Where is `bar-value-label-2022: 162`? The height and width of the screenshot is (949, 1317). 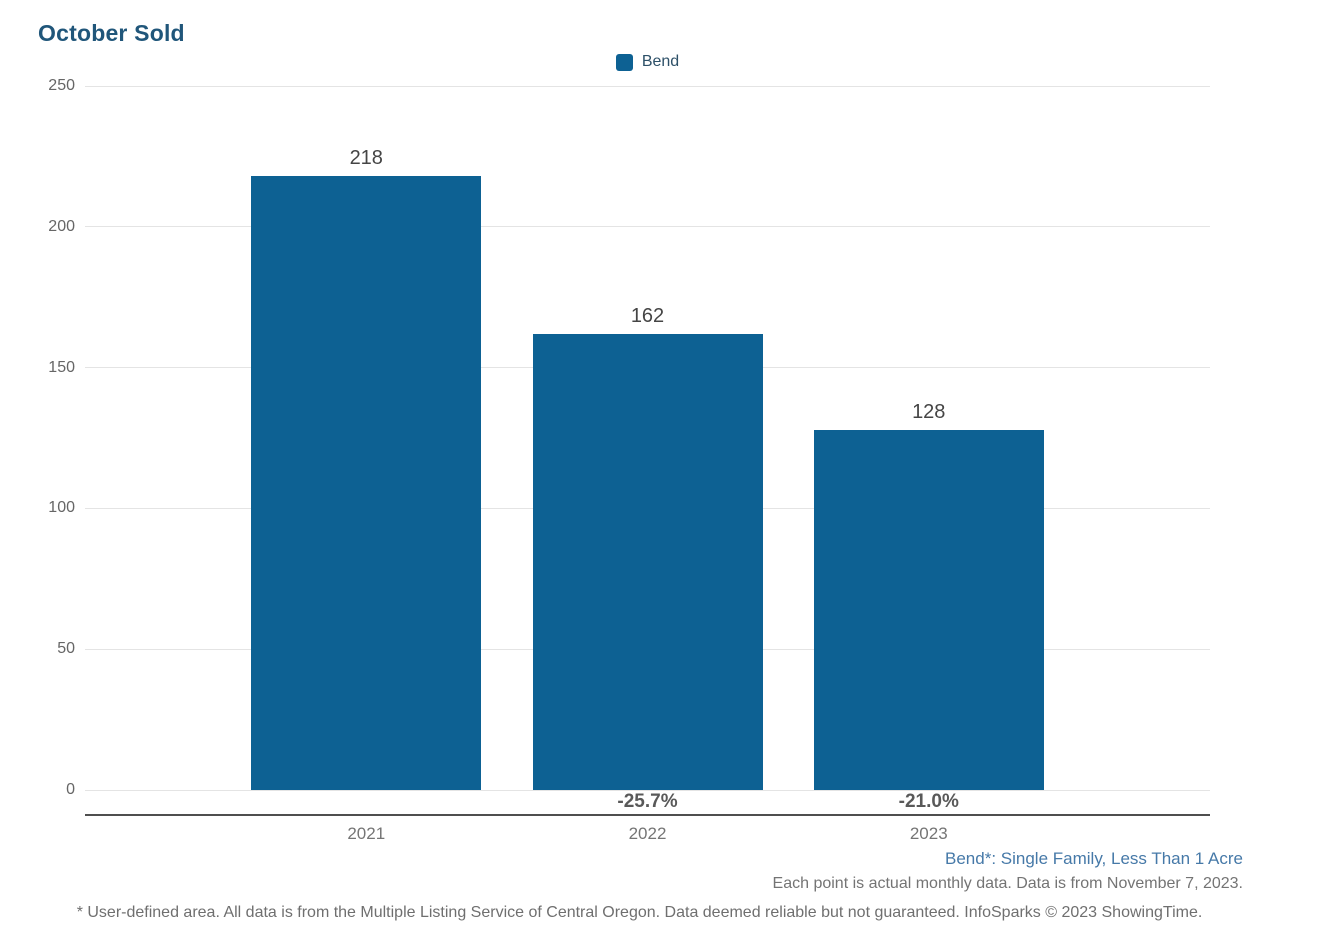
bar-value-label-2022: 162 is located at coordinates (647, 315).